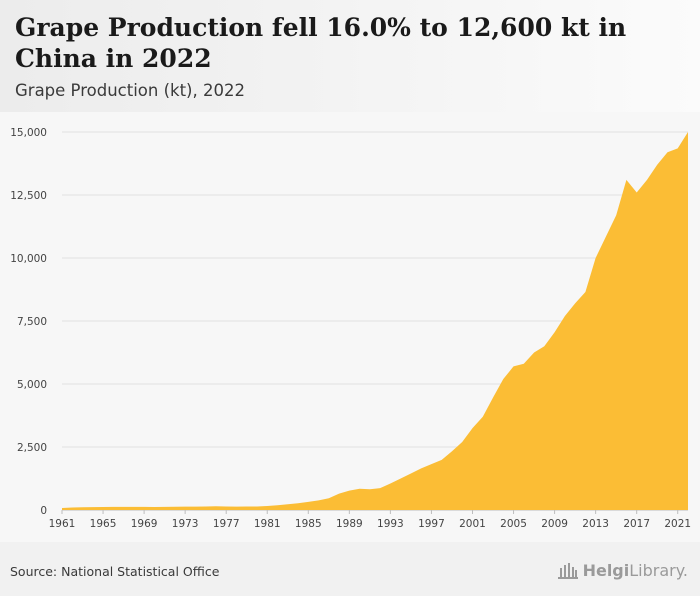 The image size is (700, 596). Describe the element at coordinates (62, 524) in the screenshot. I see `x-tick-label: 1961` at that location.